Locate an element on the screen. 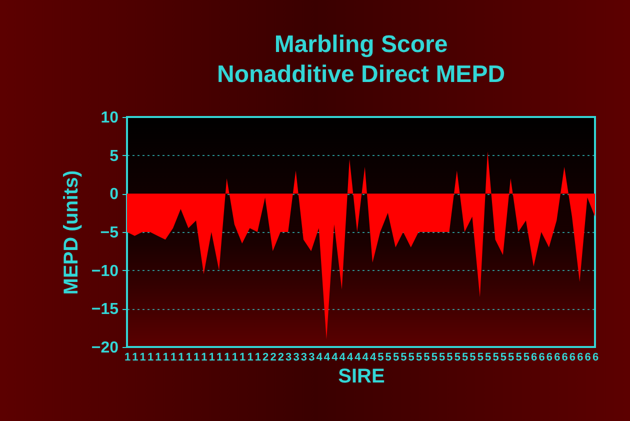 The height and width of the screenshot is (421, 630). y-tick-label: 10 is located at coordinates (109, 118).